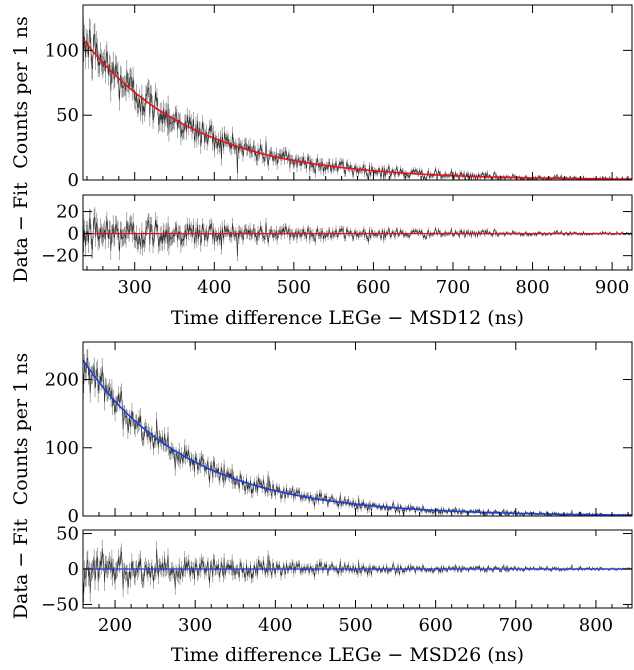 The height and width of the screenshot is (670, 634). Describe the element at coordinates (347, 655) in the screenshot. I see `x-axis-title: Time difference LEGe − MSD26 (ns)` at that location.